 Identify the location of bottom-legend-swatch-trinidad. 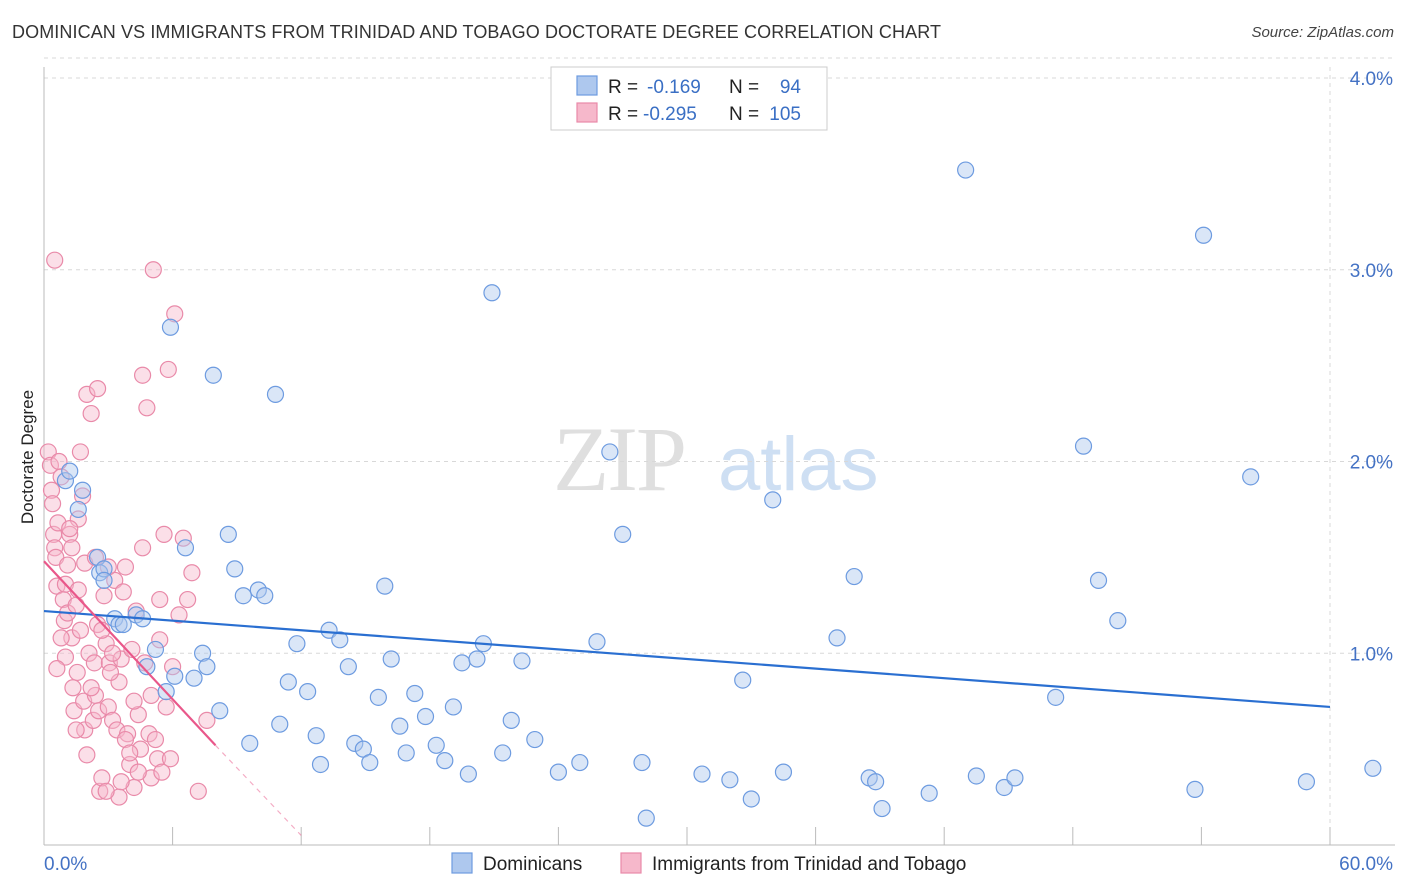
(631, 863).